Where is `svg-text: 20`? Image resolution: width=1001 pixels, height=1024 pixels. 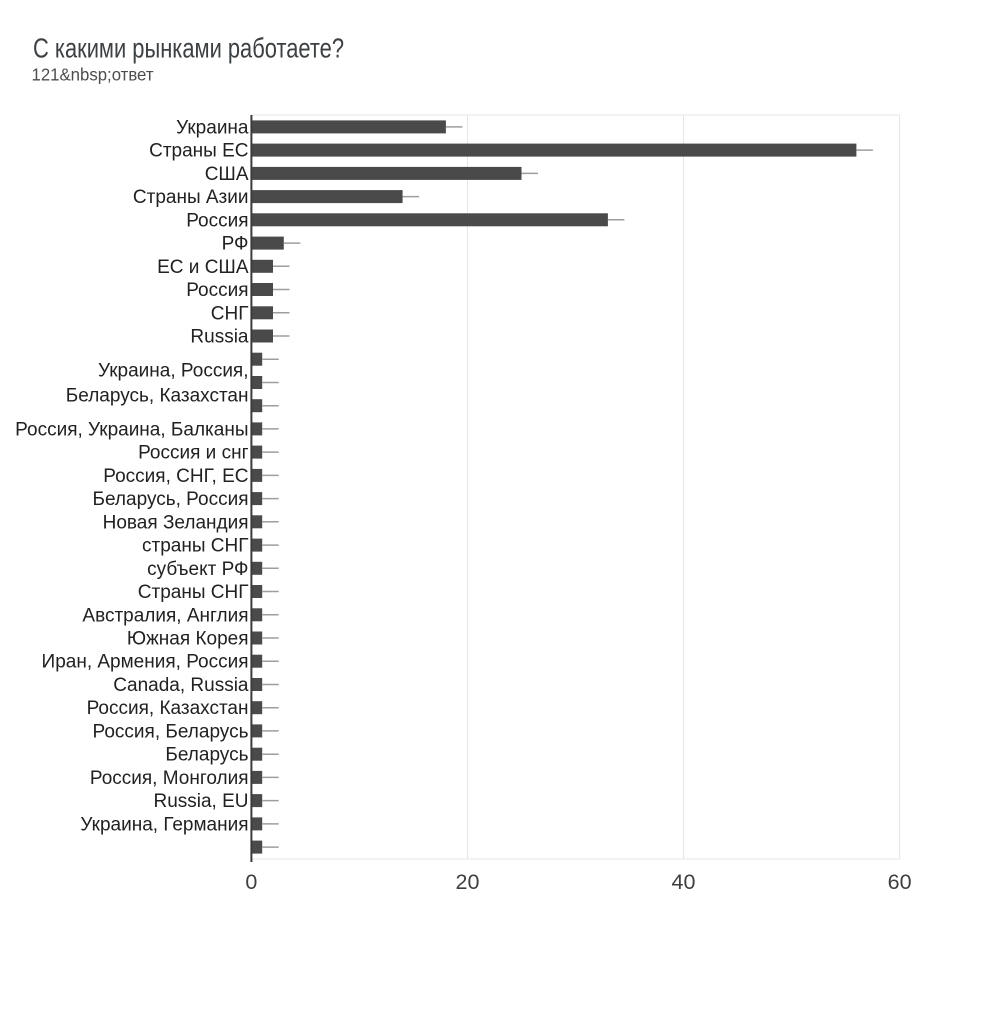
svg-text: 20 is located at coordinates (468, 882).